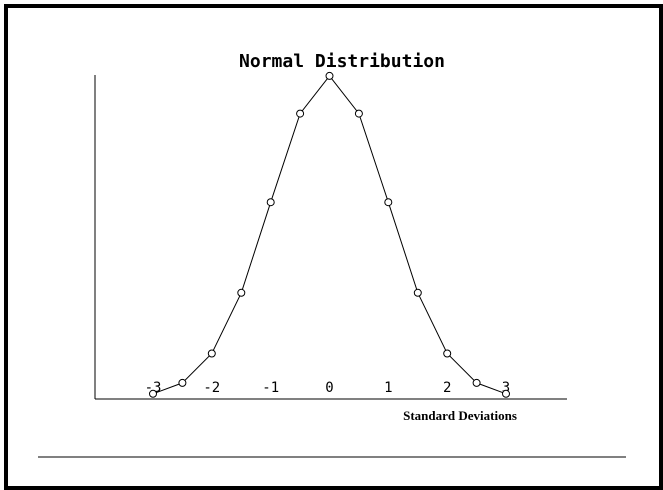  What do you see at coordinates (460, 415) in the screenshot?
I see `x-axis-label: Standard Deviations` at bounding box center [460, 415].